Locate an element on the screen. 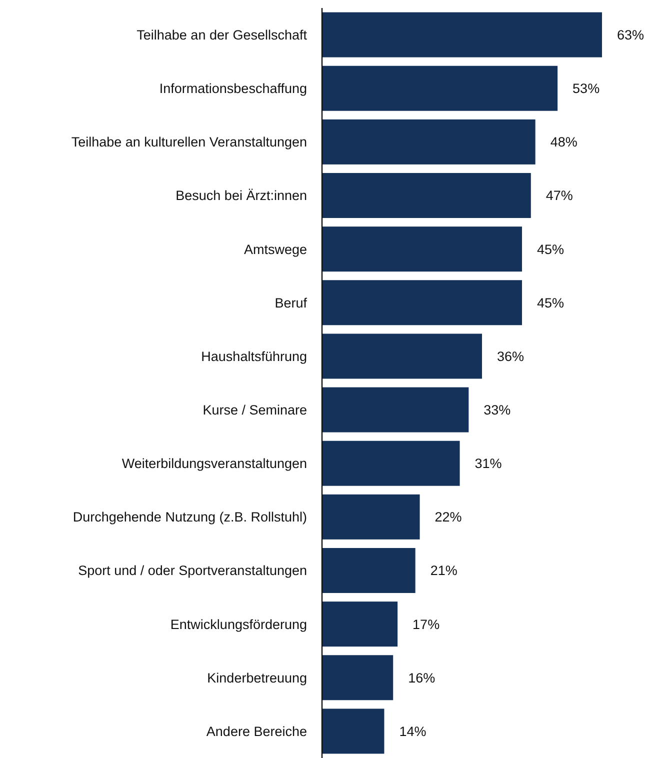 Image resolution: width=661 pixels, height=758 pixels. y-tick-label: Teilhabe an der Gesellschaft is located at coordinates (222, 35).